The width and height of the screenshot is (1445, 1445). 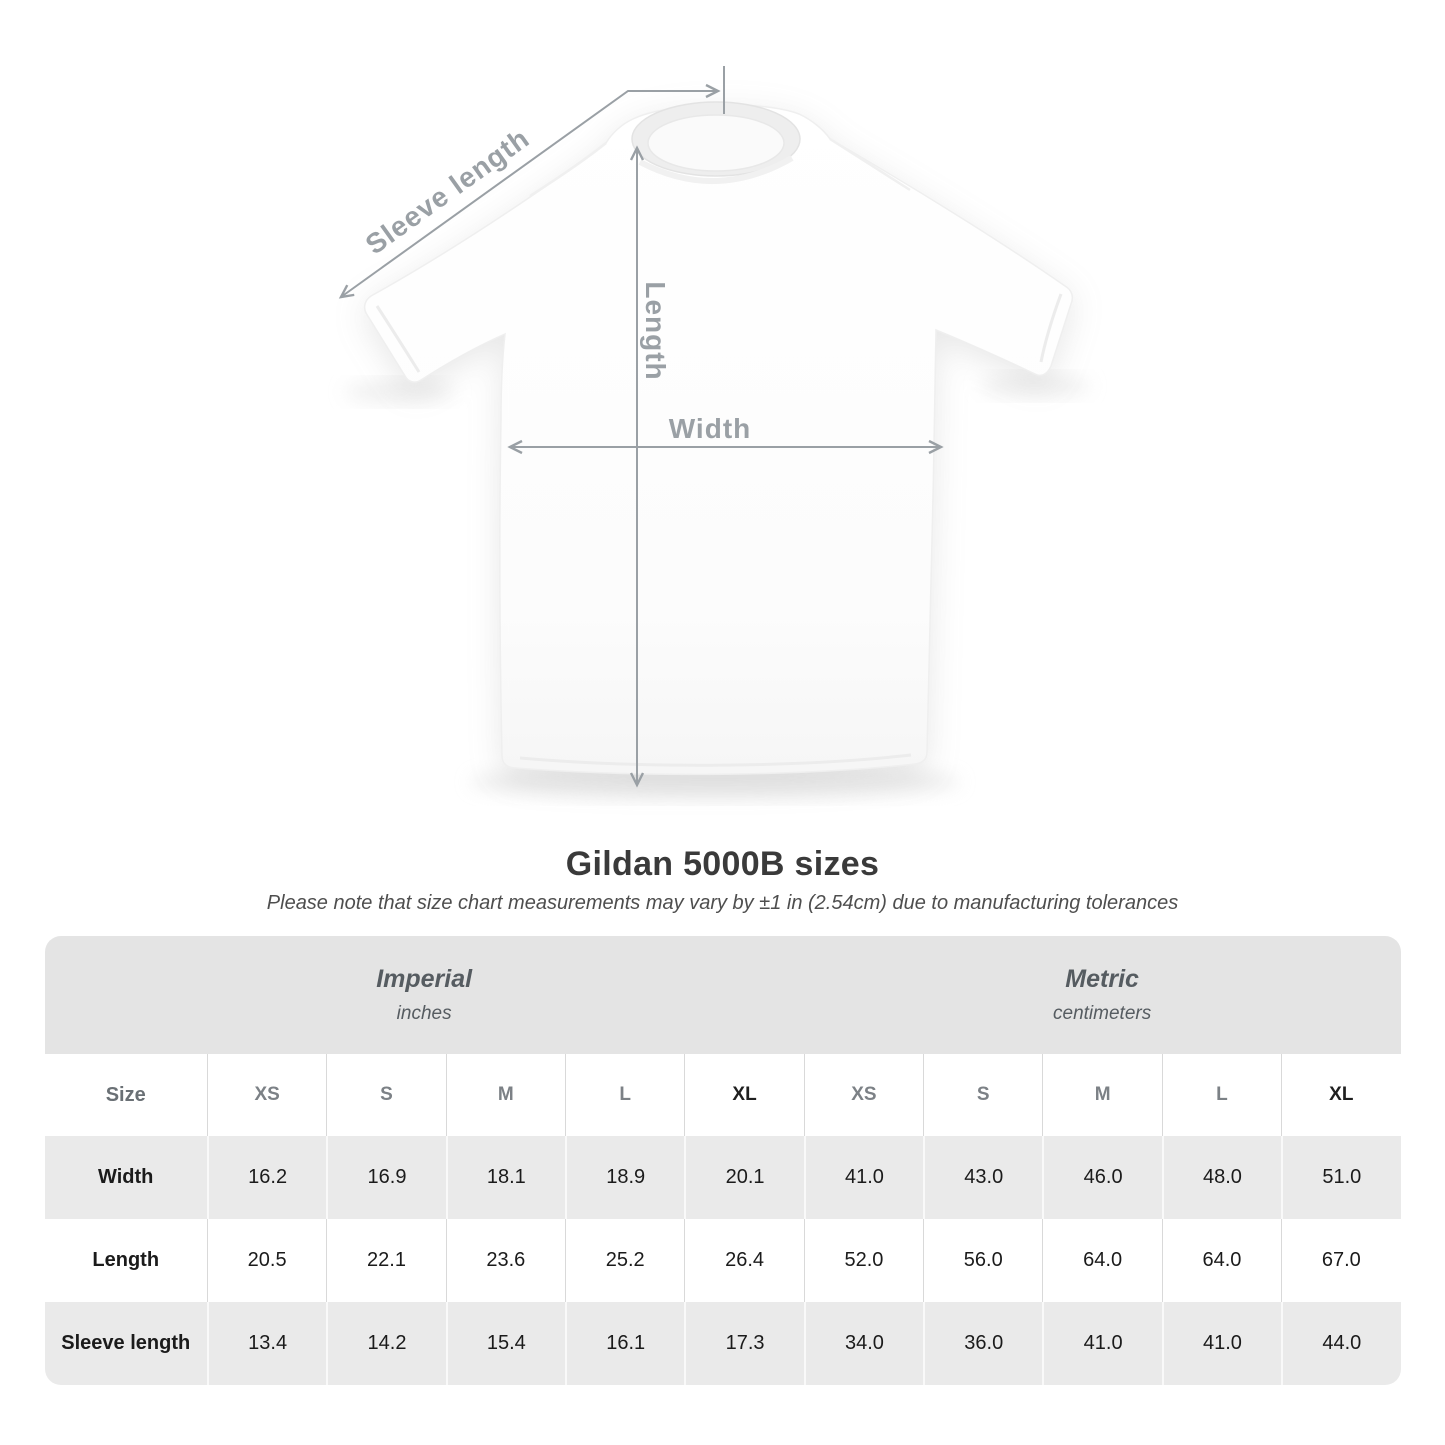 I want to click on value-cell: 51.0, so click(x=1341, y=1177).